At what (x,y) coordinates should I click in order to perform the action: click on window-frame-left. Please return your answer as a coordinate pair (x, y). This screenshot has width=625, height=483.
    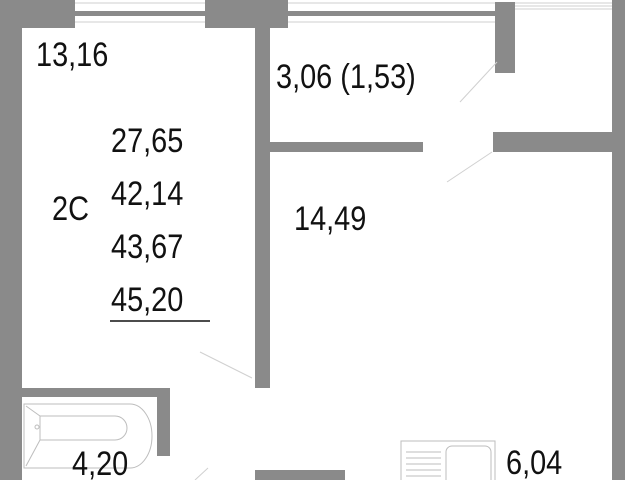
    Looking at the image, I should click on (140, 13).